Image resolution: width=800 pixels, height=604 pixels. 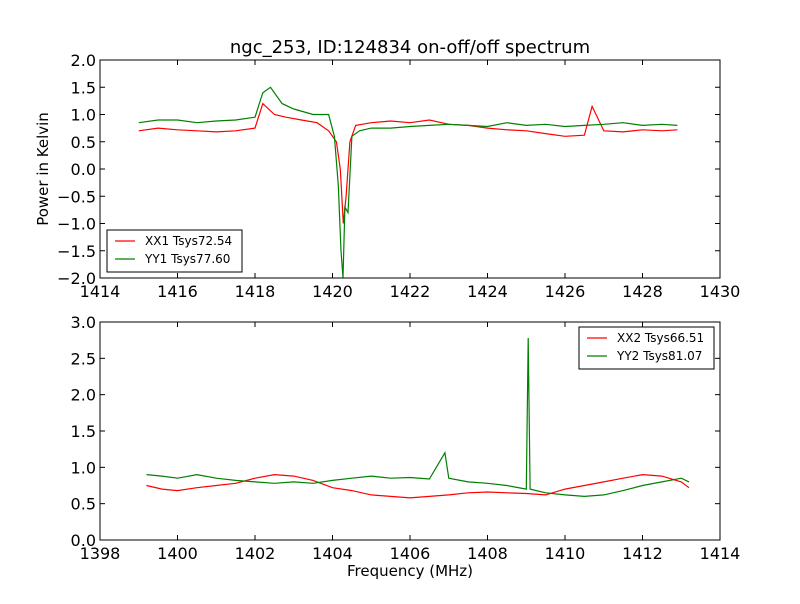 I want to click on bottom-y-tick-label: 0.0, so click(x=83, y=540).